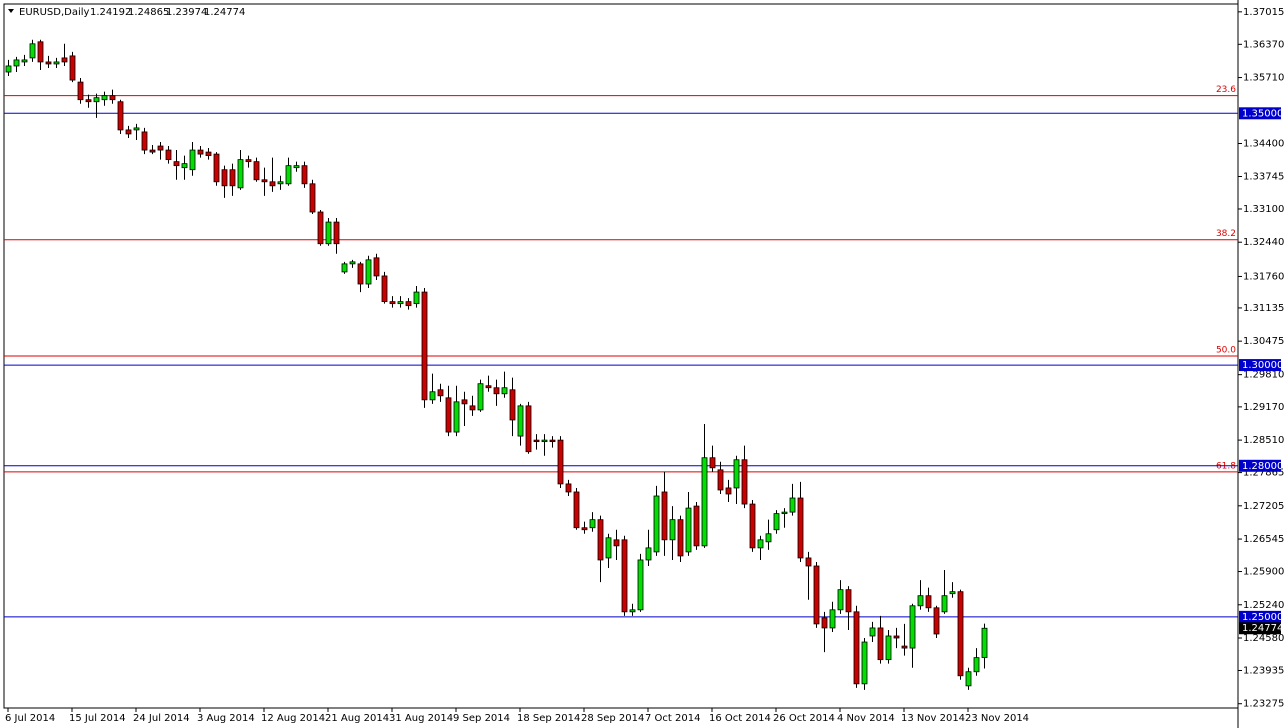  Describe the element at coordinates (1263, 704) in the screenshot. I see `y-tick-label: 1.23275` at that location.